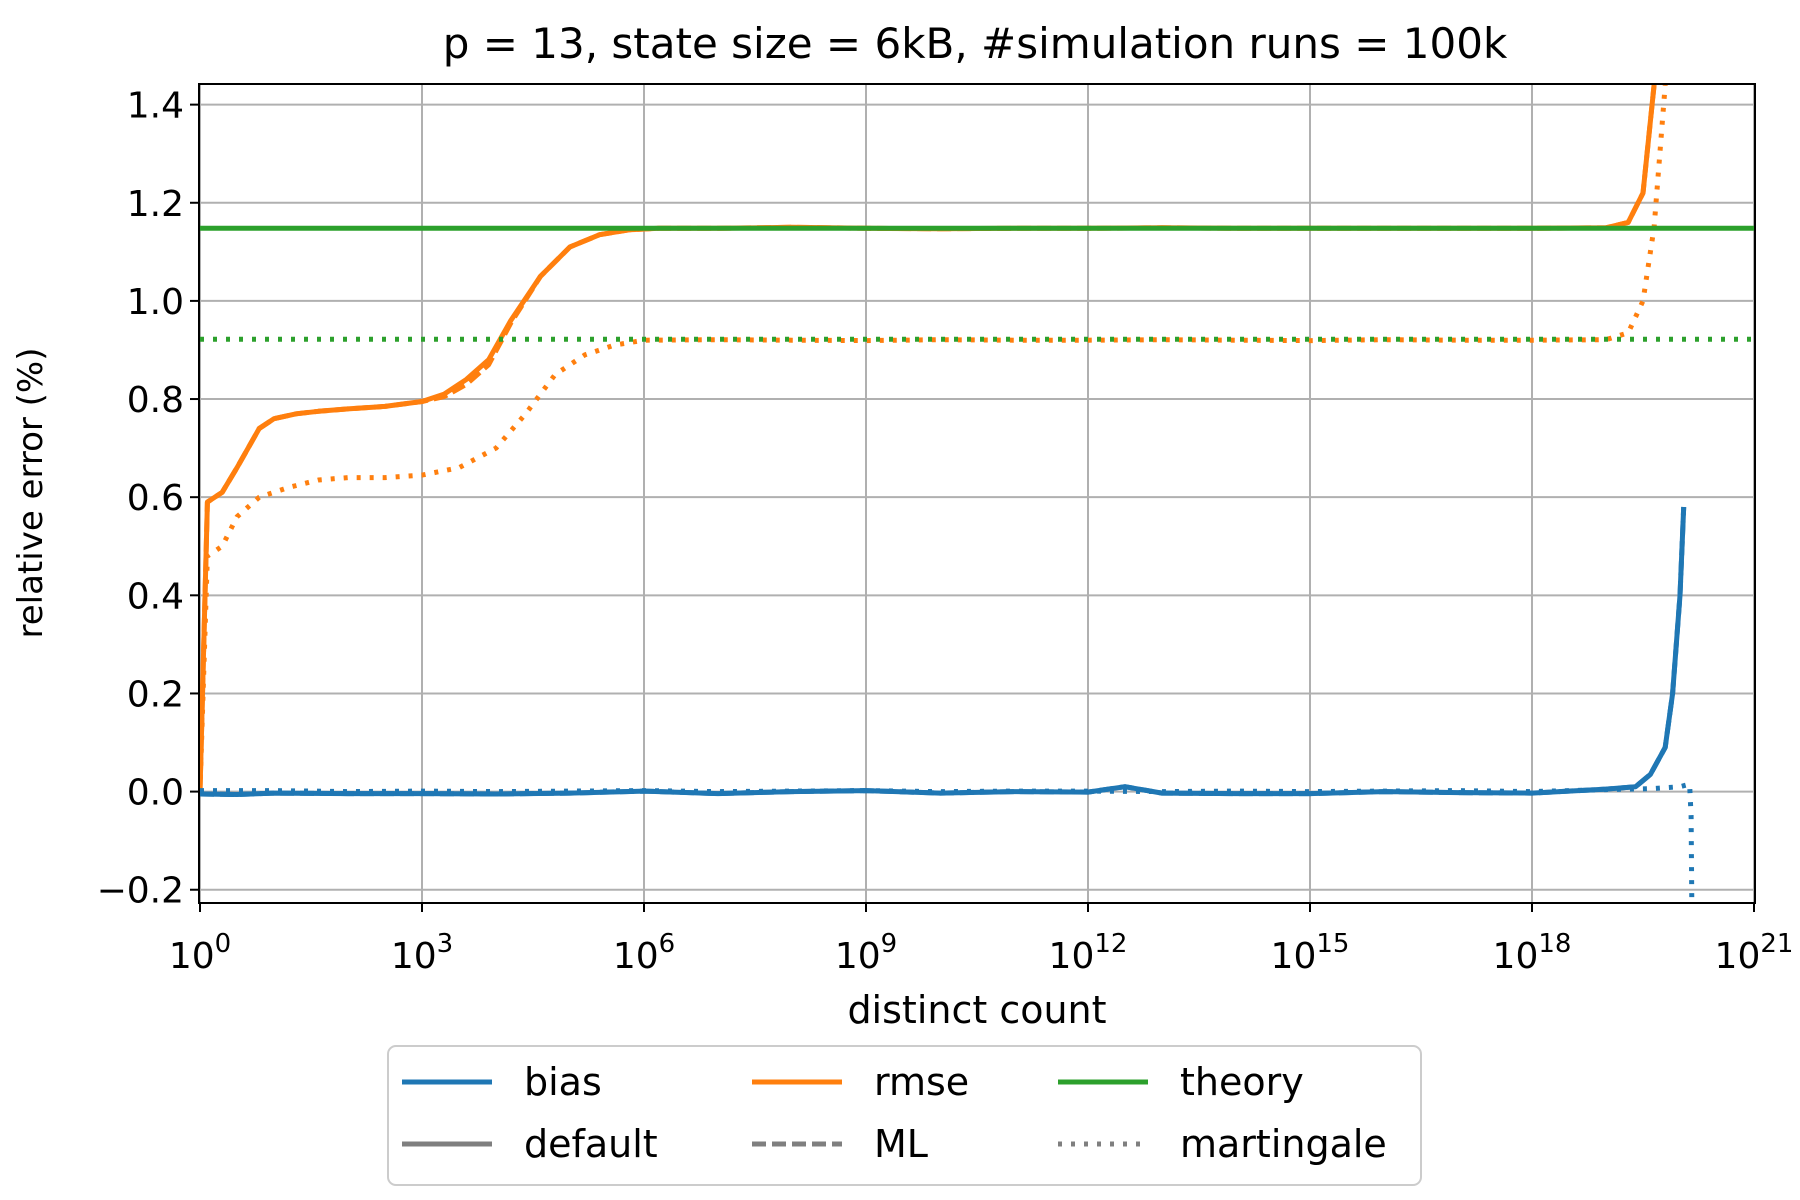 This screenshot has height=1200, width=1800. Describe the element at coordinates (921, 1082) in the screenshot. I see `legend-label-rmse: rmse` at that location.